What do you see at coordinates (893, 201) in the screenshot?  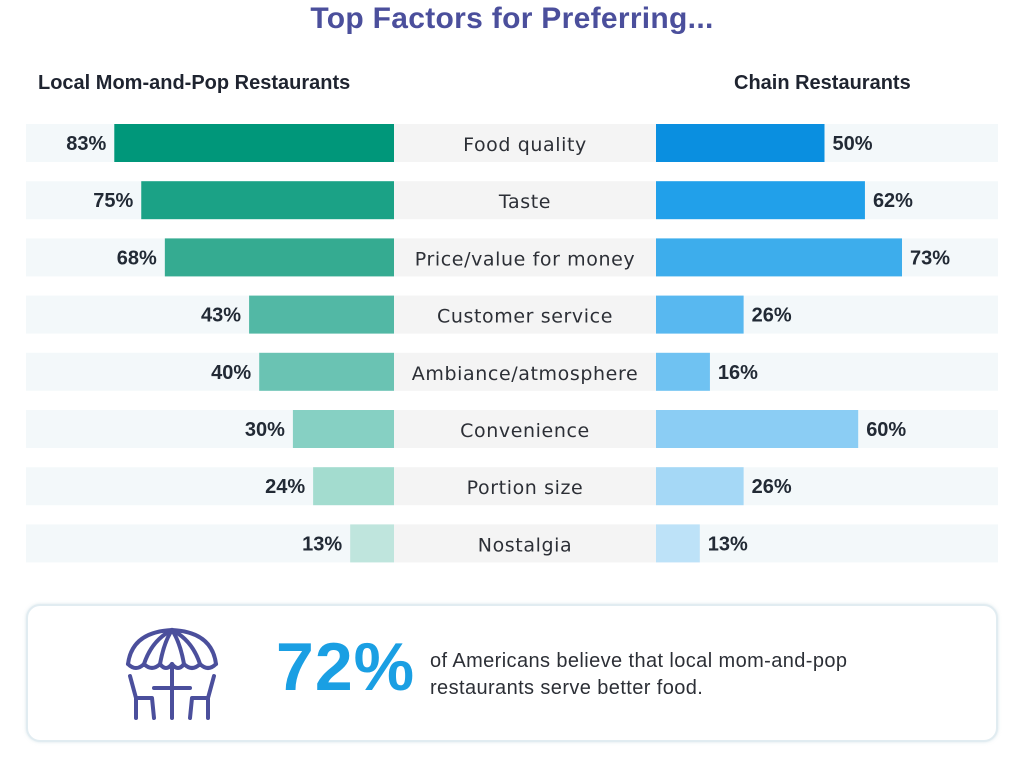 I see `value-label-chain-1: 62%` at bounding box center [893, 201].